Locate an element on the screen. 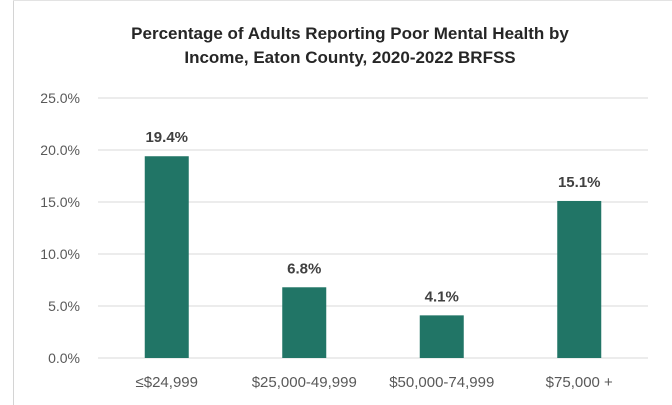 This screenshot has height=405, width=672. data-label: 15.1% is located at coordinates (579, 182).